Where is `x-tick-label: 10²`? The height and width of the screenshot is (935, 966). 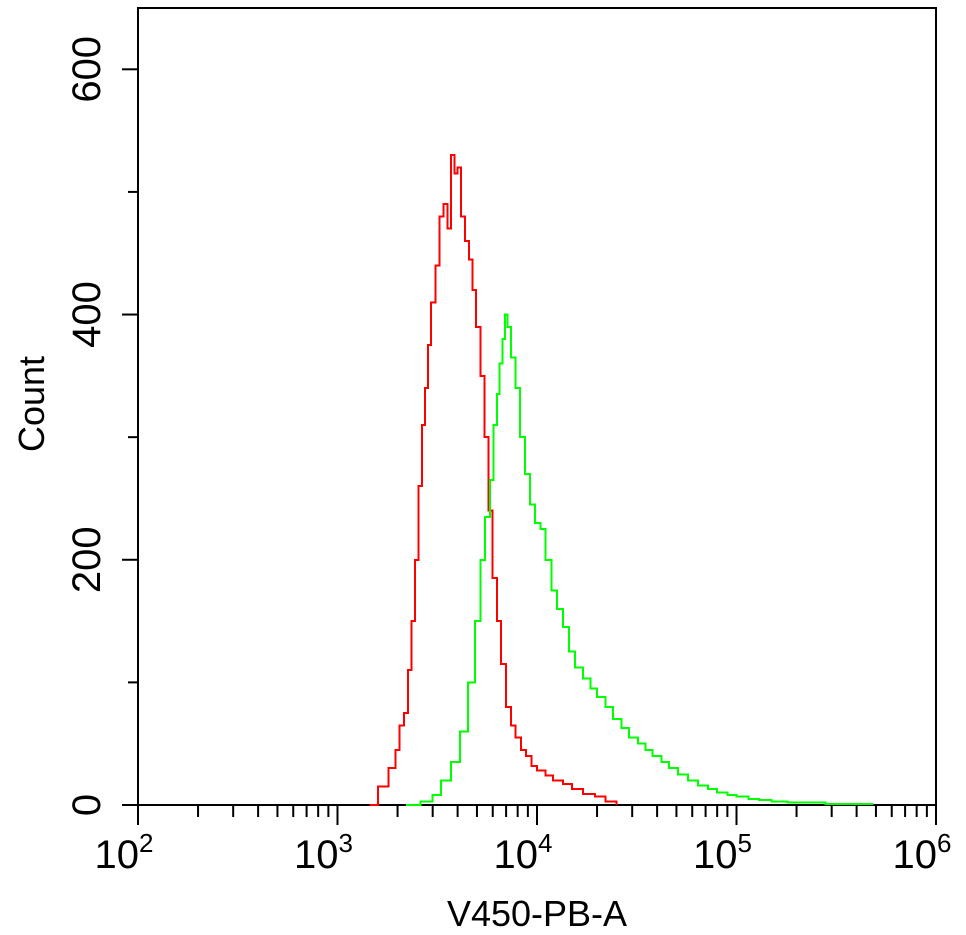
x-tick-label: 10² is located at coordinates (124, 852).